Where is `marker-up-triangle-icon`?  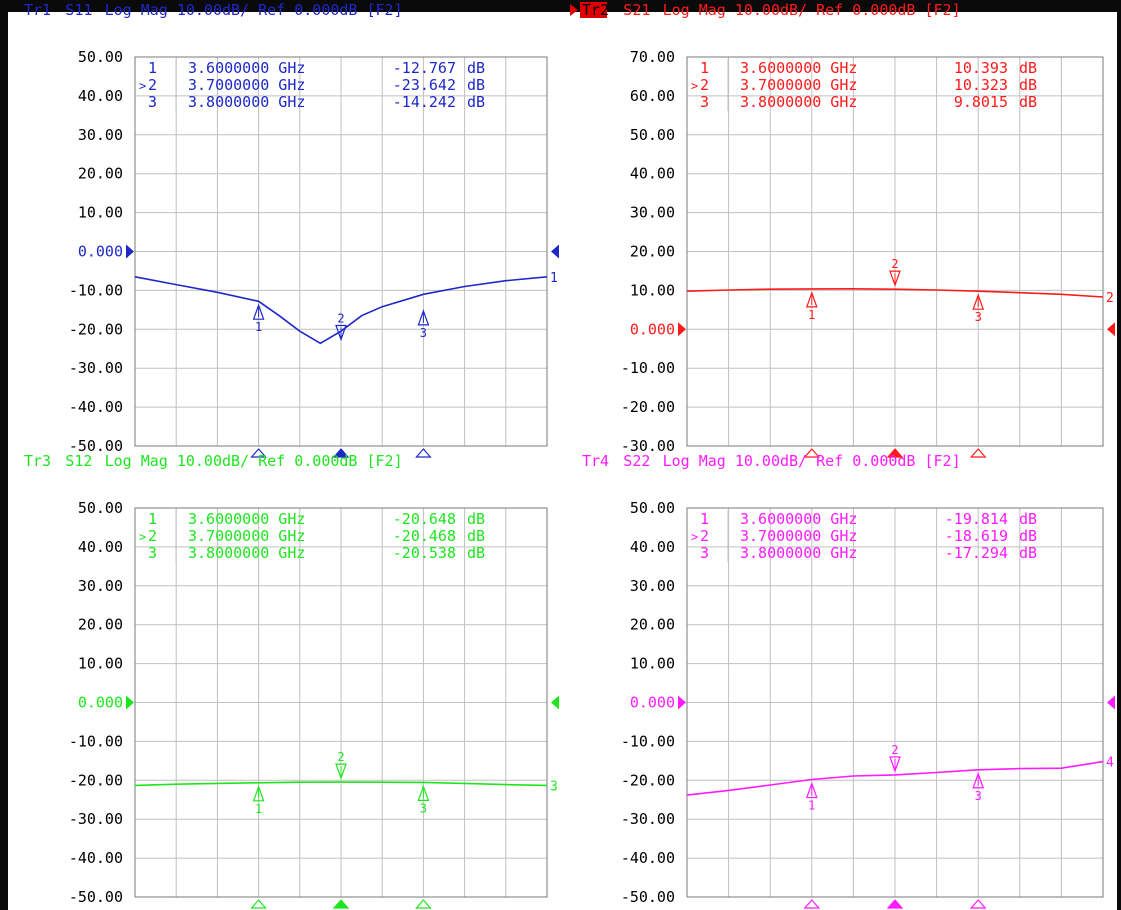 marker-up-triangle-icon is located at coordinates (258, 311).